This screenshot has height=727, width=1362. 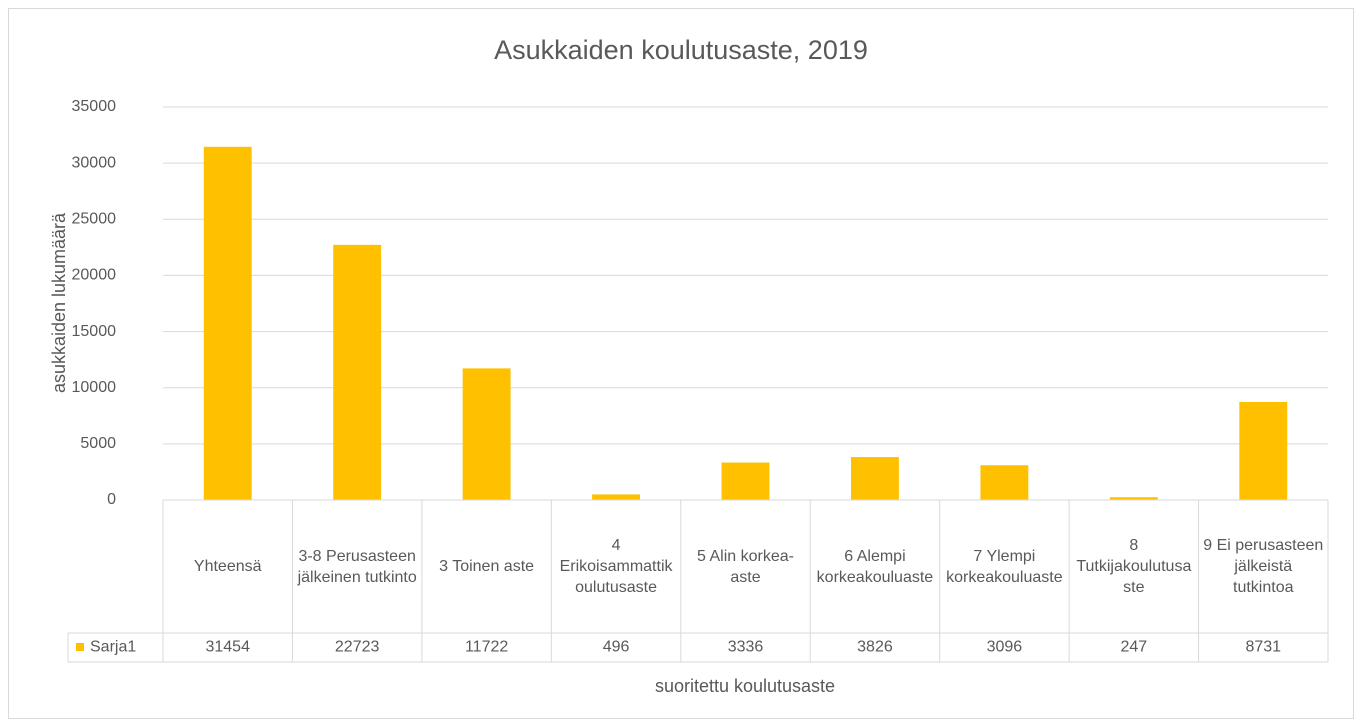 I want to click on table-value: 3336, so click(x=746, y=647).